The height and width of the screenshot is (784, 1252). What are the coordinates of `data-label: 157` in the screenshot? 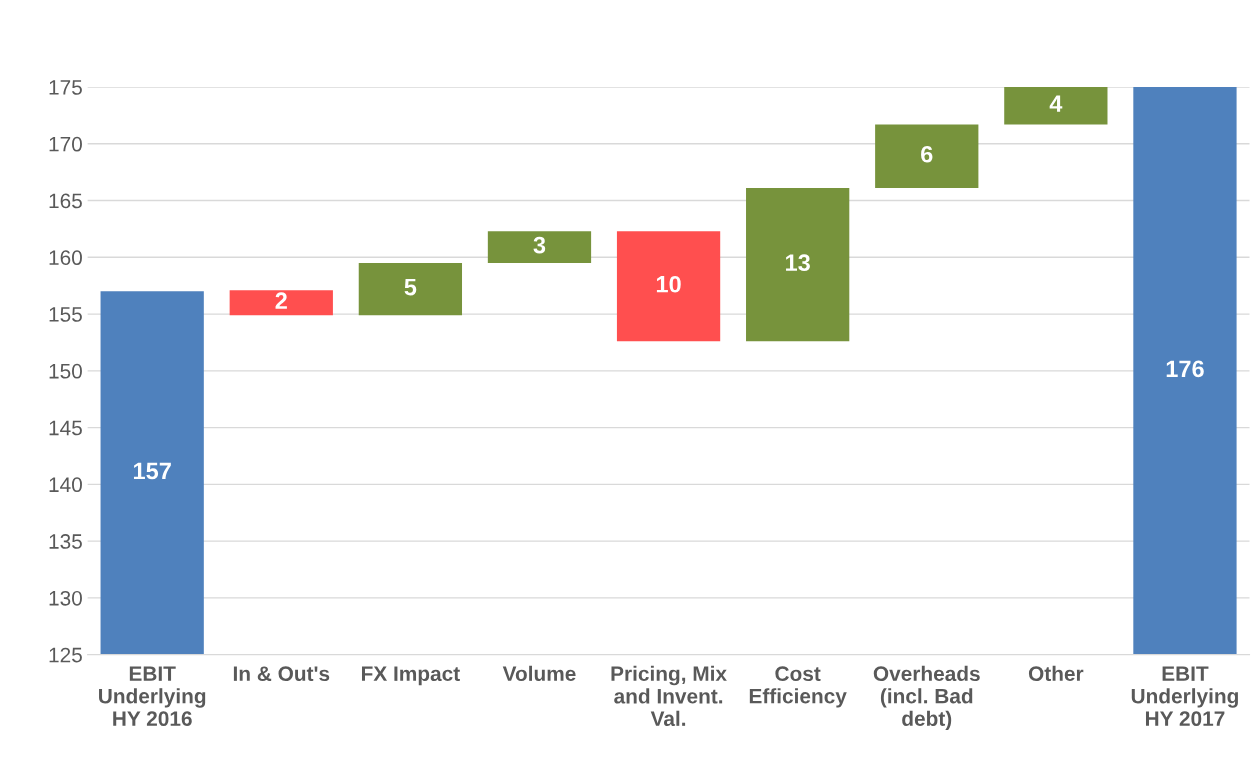 It's located at (152, 471).